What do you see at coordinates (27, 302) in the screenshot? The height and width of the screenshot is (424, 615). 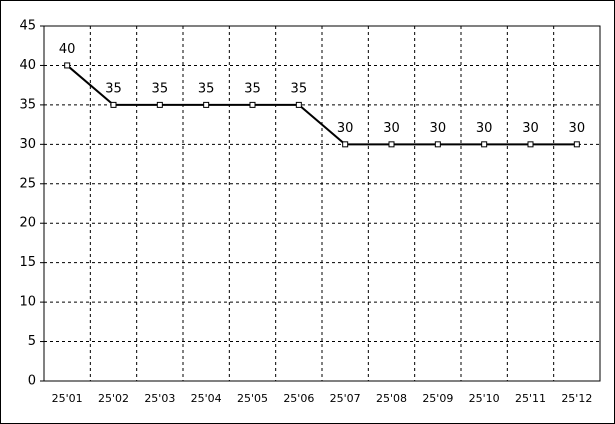 I see `y-tick-label: 10` at bounding box center [27, 302].